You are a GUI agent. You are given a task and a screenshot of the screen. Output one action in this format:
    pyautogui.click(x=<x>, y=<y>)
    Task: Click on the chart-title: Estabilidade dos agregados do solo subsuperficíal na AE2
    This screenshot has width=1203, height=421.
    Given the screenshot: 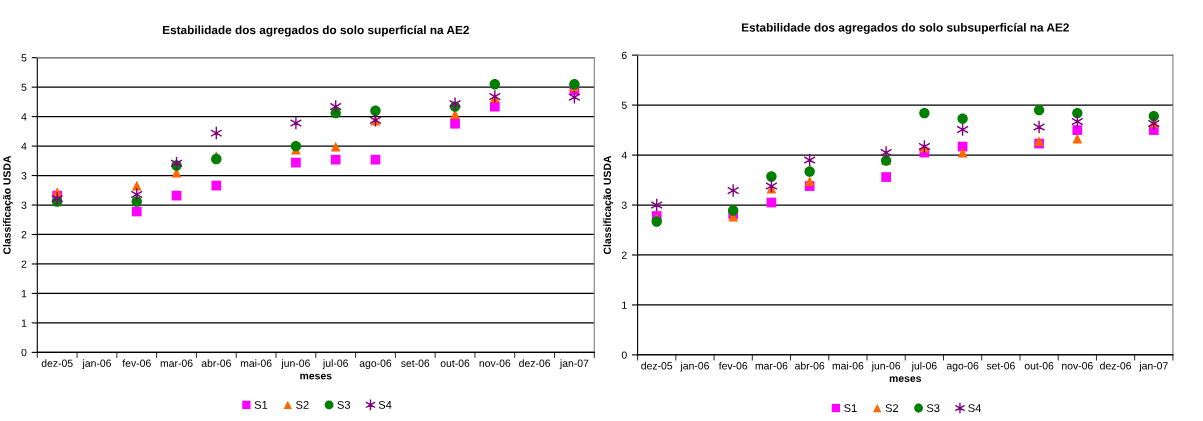 What is the action you would take?
    pyautogui.click(x=905, y=28)
    